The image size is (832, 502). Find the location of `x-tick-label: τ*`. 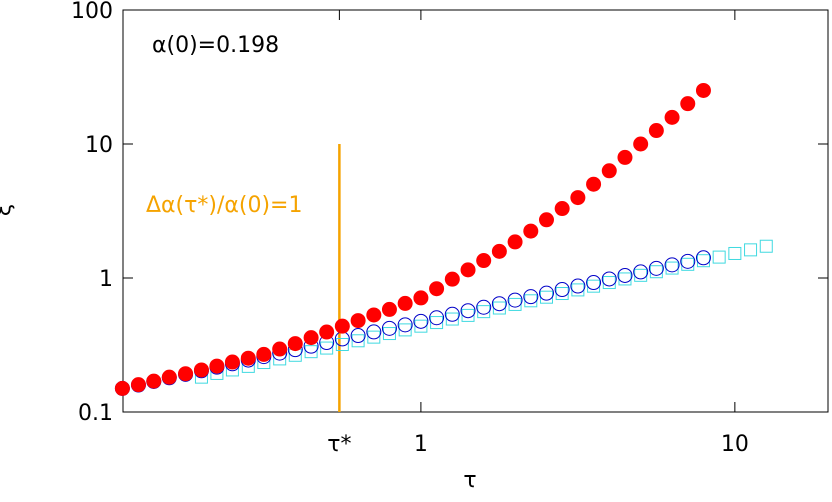

x-tick-label: τ* is located at coordinates (339, 444).